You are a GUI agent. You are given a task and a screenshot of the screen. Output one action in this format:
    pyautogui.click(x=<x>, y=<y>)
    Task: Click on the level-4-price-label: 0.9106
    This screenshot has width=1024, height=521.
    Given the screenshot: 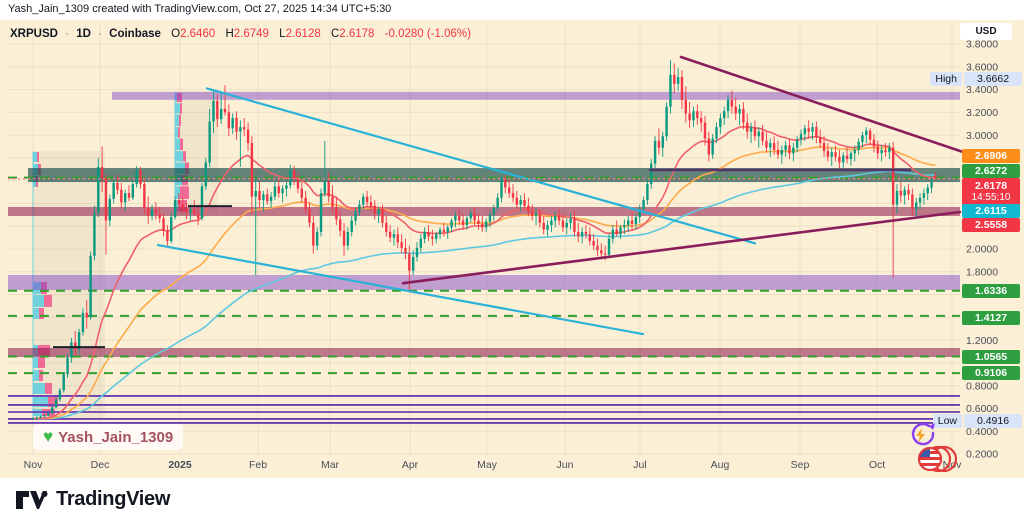 What is the action you would take?
    pyautogui.click(x=991, y=373)
    